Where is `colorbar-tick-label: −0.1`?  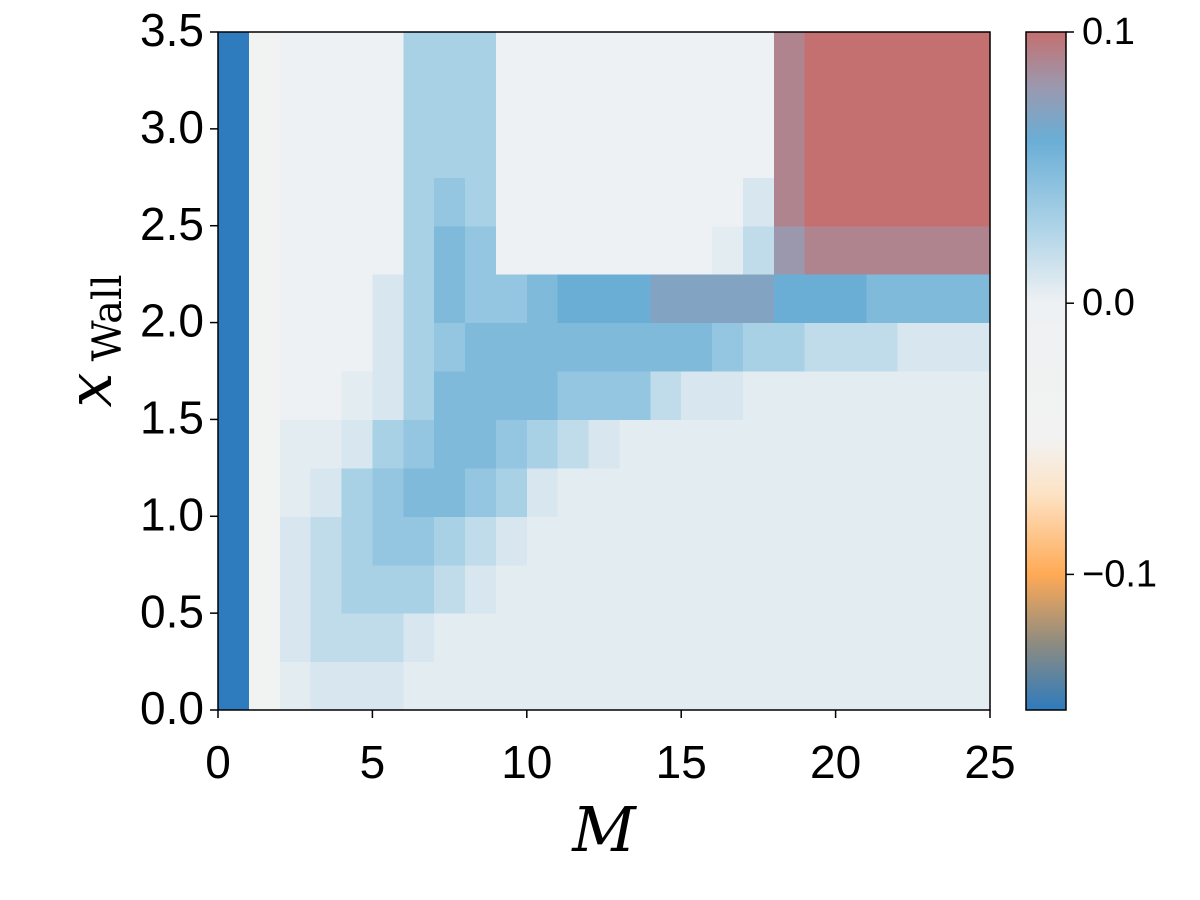
colorbar-tick-label: −0.1 is located at coordinates (1119, 574).